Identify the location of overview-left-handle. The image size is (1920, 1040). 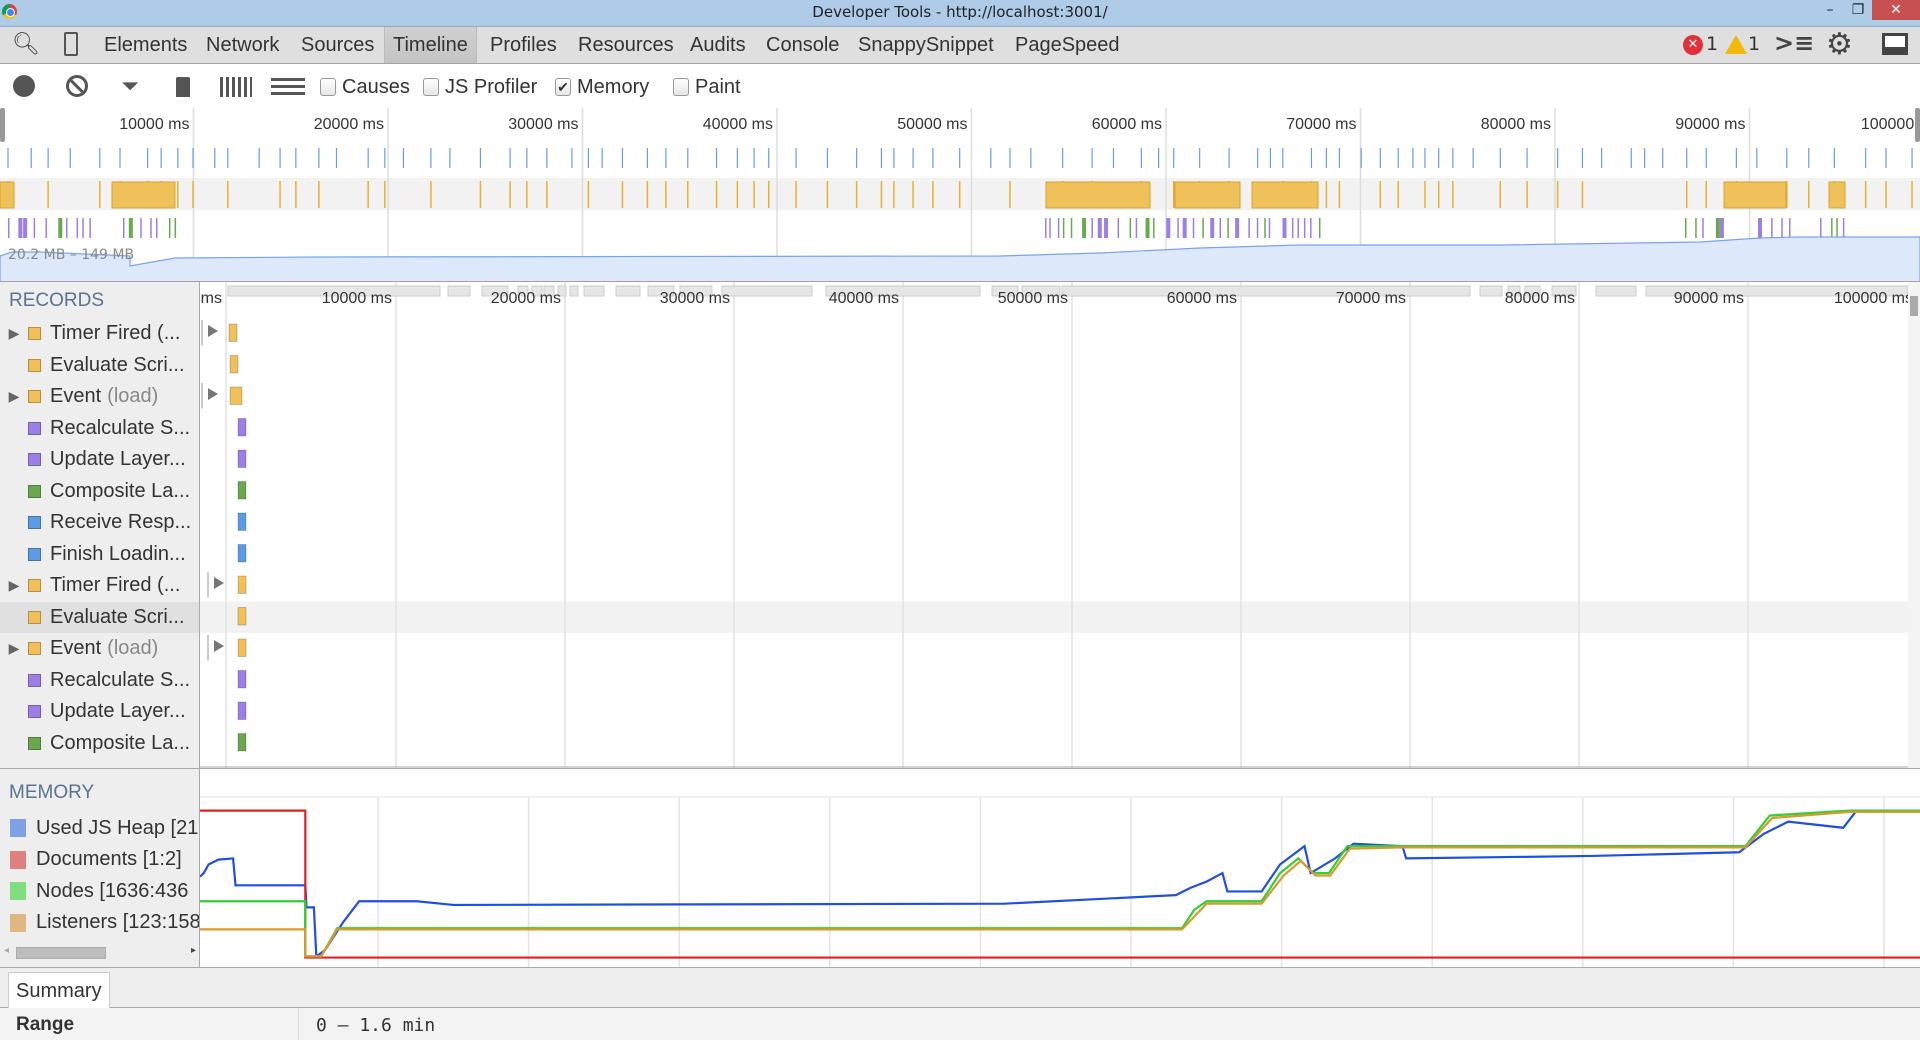
(2, 125).